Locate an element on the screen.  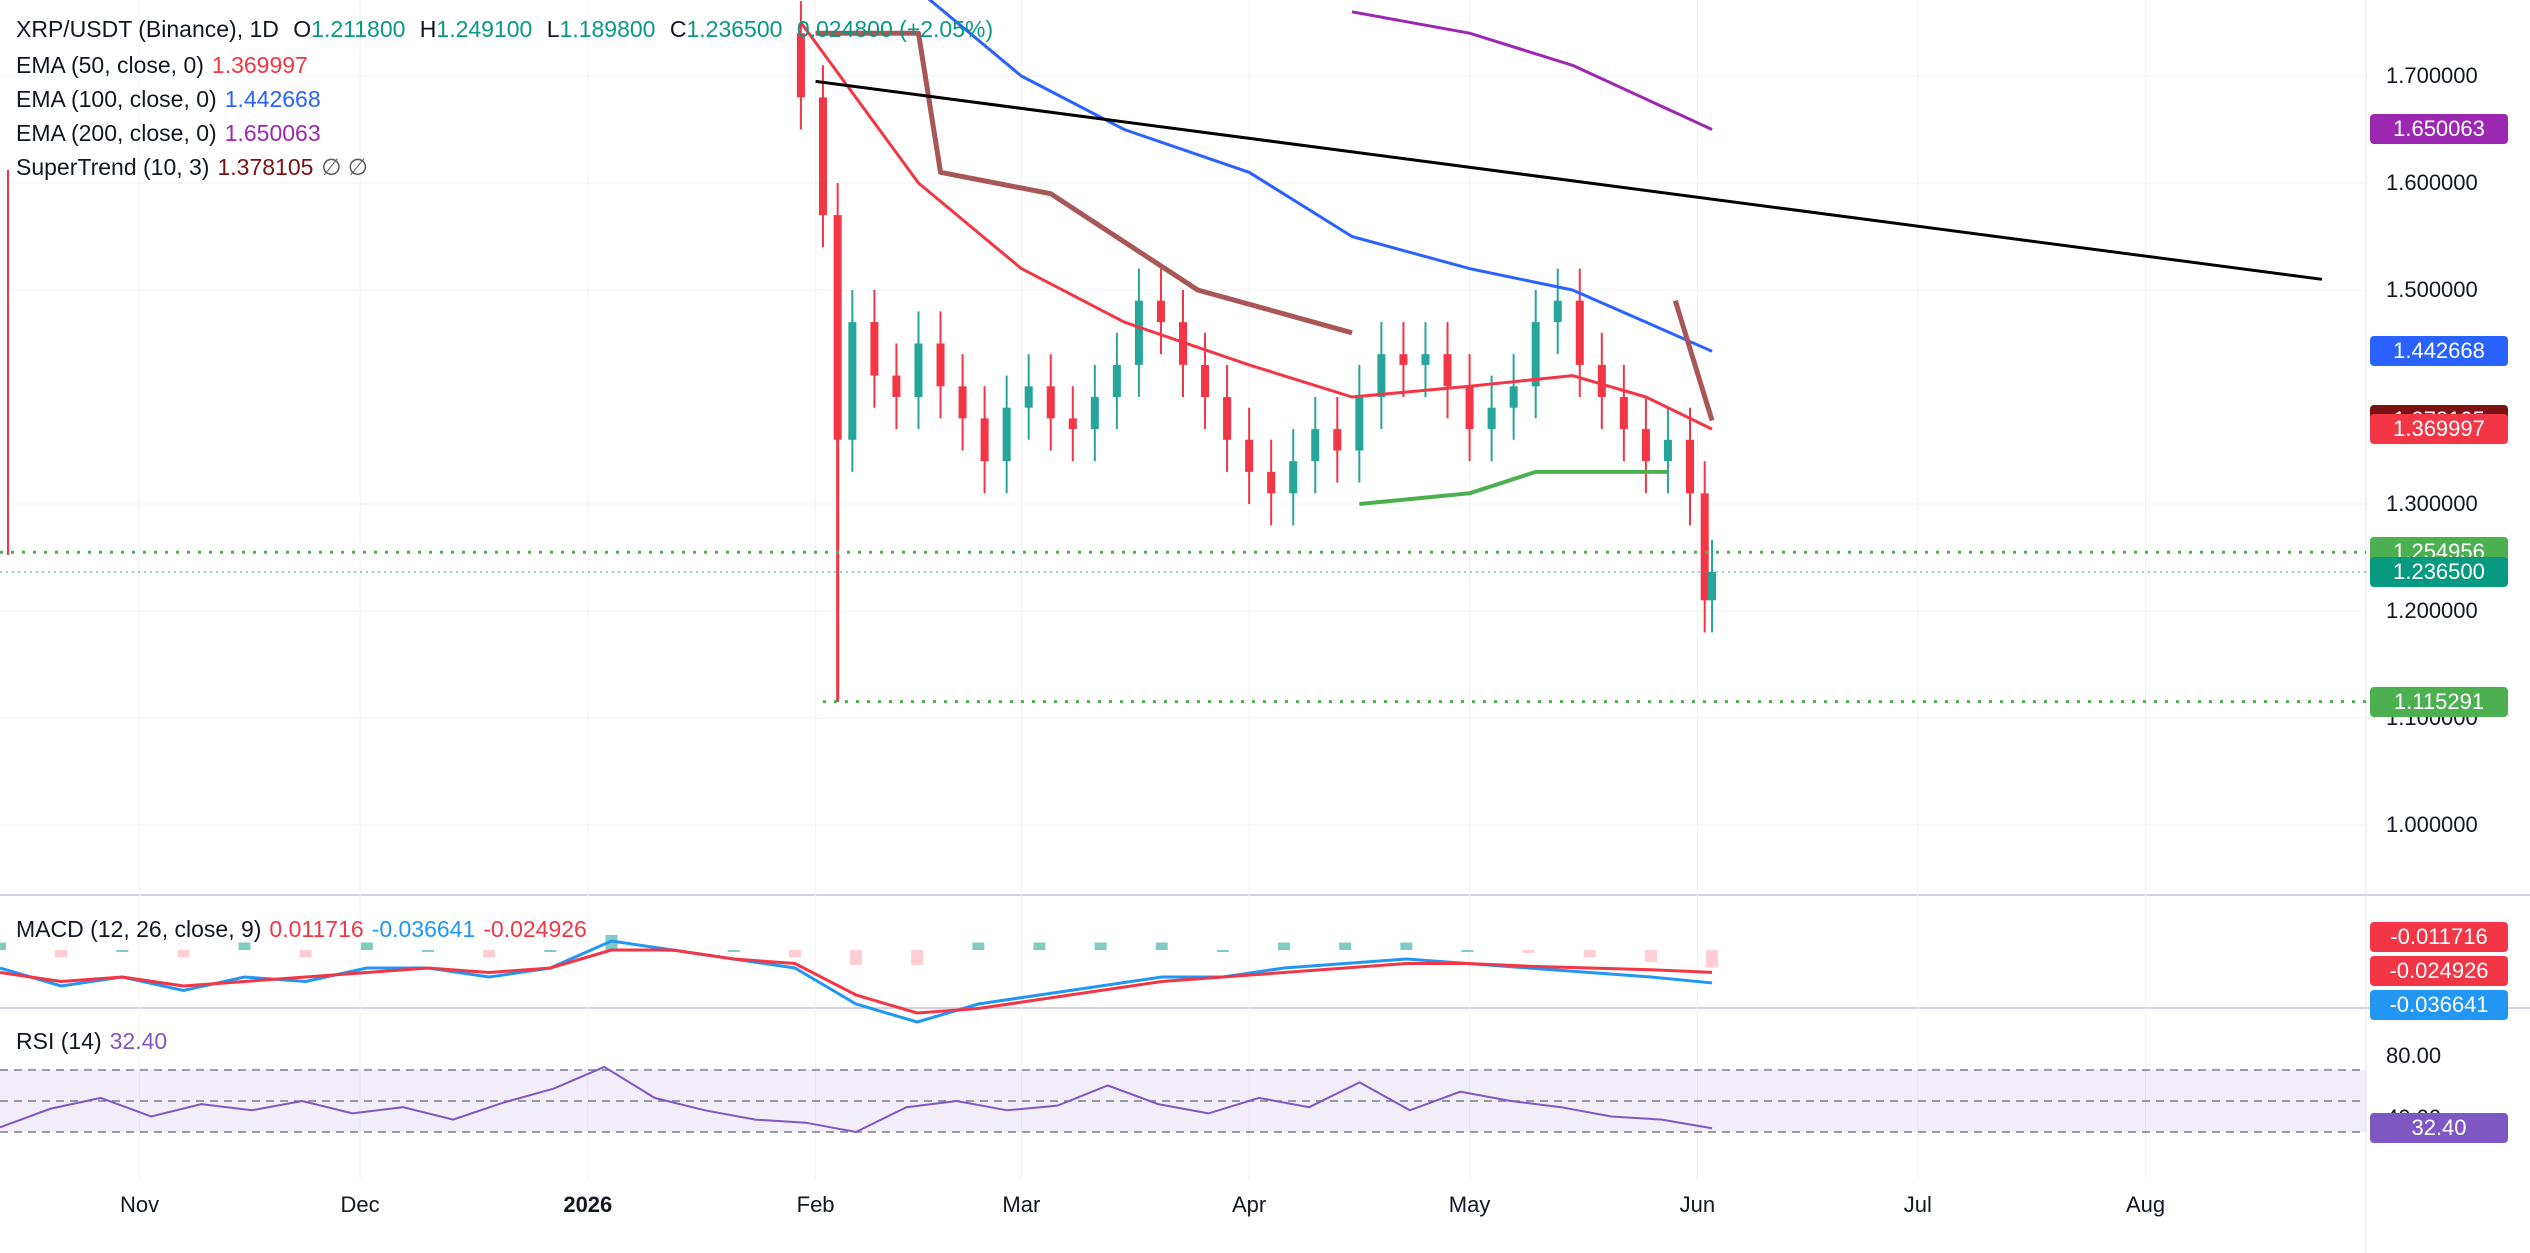
macd-tag: -0.036641 is located at coordinates (2439, 1005).